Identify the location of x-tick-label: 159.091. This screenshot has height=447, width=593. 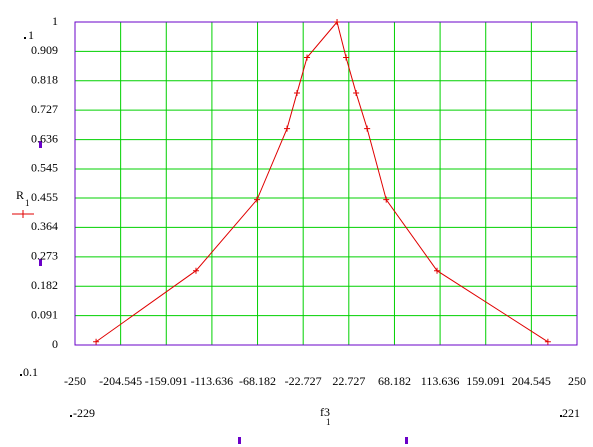
(485, 381).